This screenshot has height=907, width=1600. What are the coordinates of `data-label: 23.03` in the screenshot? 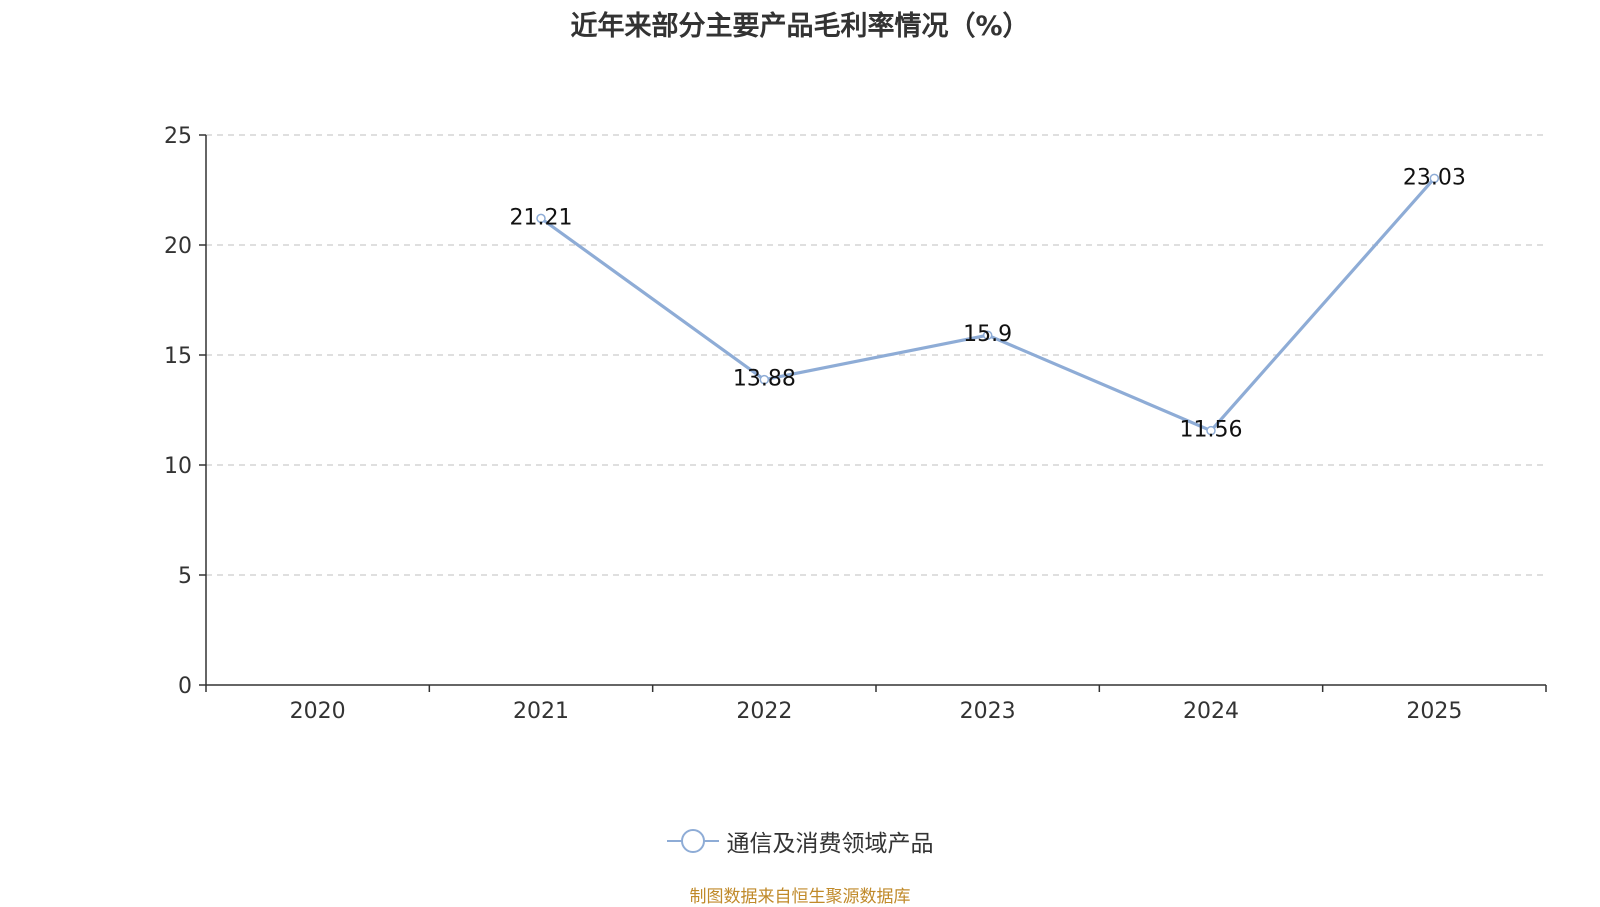 It's located at (1434, 177).